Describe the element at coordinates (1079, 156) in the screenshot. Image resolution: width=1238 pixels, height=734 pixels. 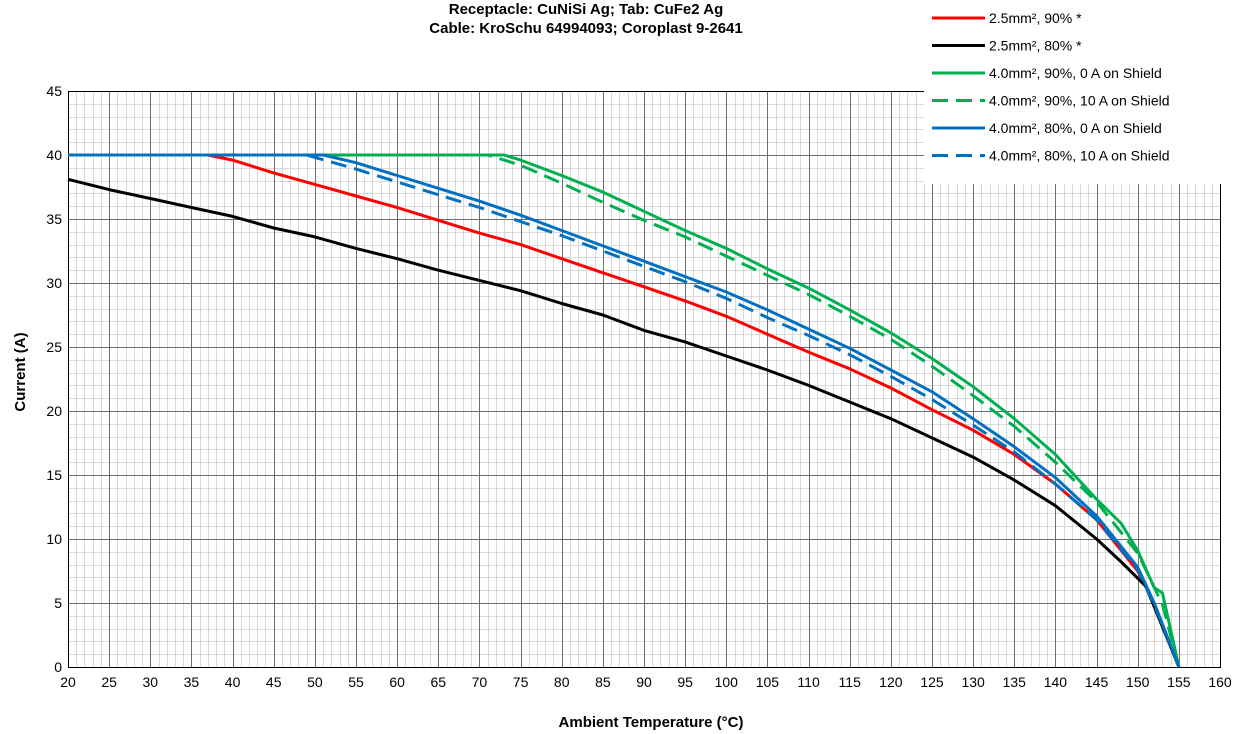
I see `legend-label-6: 4.0mm², 80%, 10 A on Shield` at that location.